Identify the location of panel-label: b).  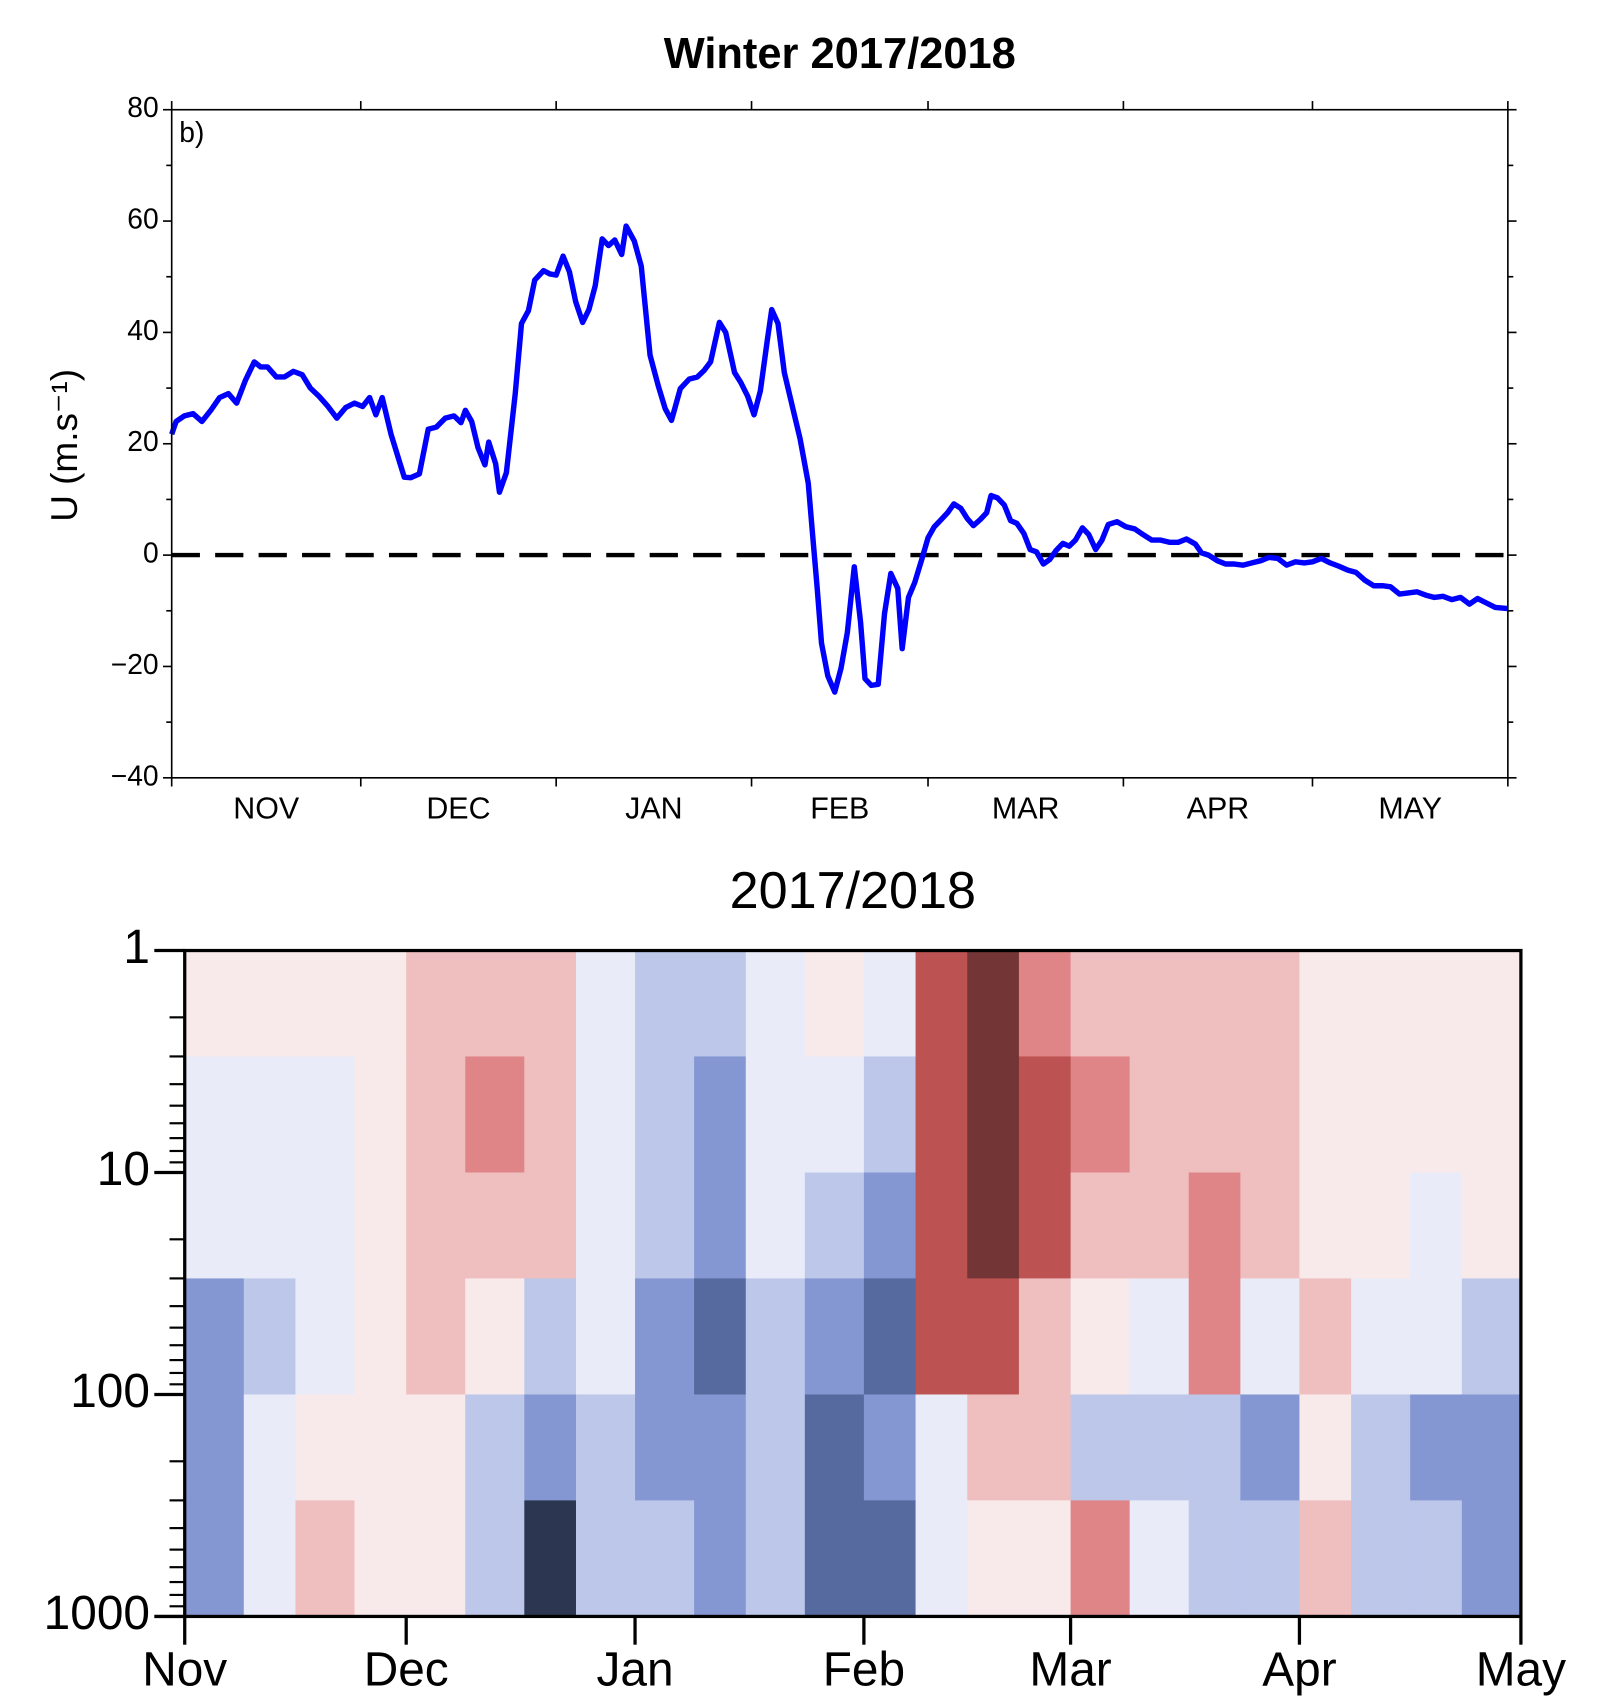
(191, 132).